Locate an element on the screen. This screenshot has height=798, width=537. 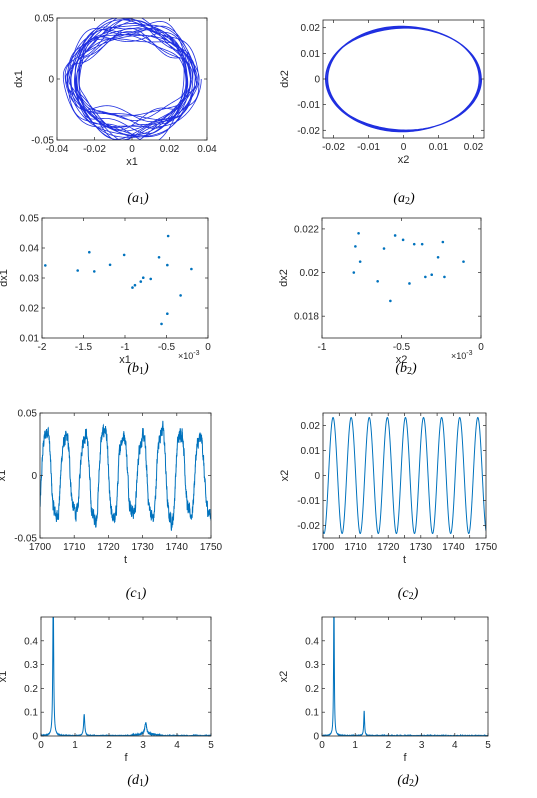
plot-area-d2 is located at coordinates (405, 676).